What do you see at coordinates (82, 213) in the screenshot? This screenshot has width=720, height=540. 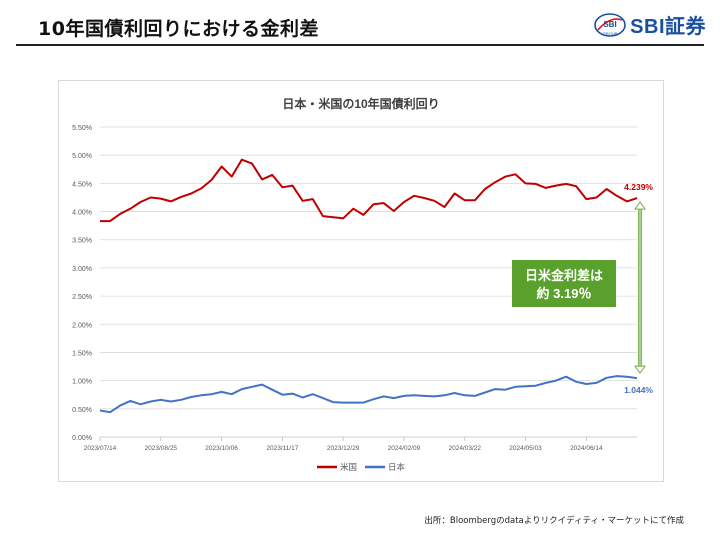 I see `y-tick-label: 4.00%` at bounding box center [82, 213].